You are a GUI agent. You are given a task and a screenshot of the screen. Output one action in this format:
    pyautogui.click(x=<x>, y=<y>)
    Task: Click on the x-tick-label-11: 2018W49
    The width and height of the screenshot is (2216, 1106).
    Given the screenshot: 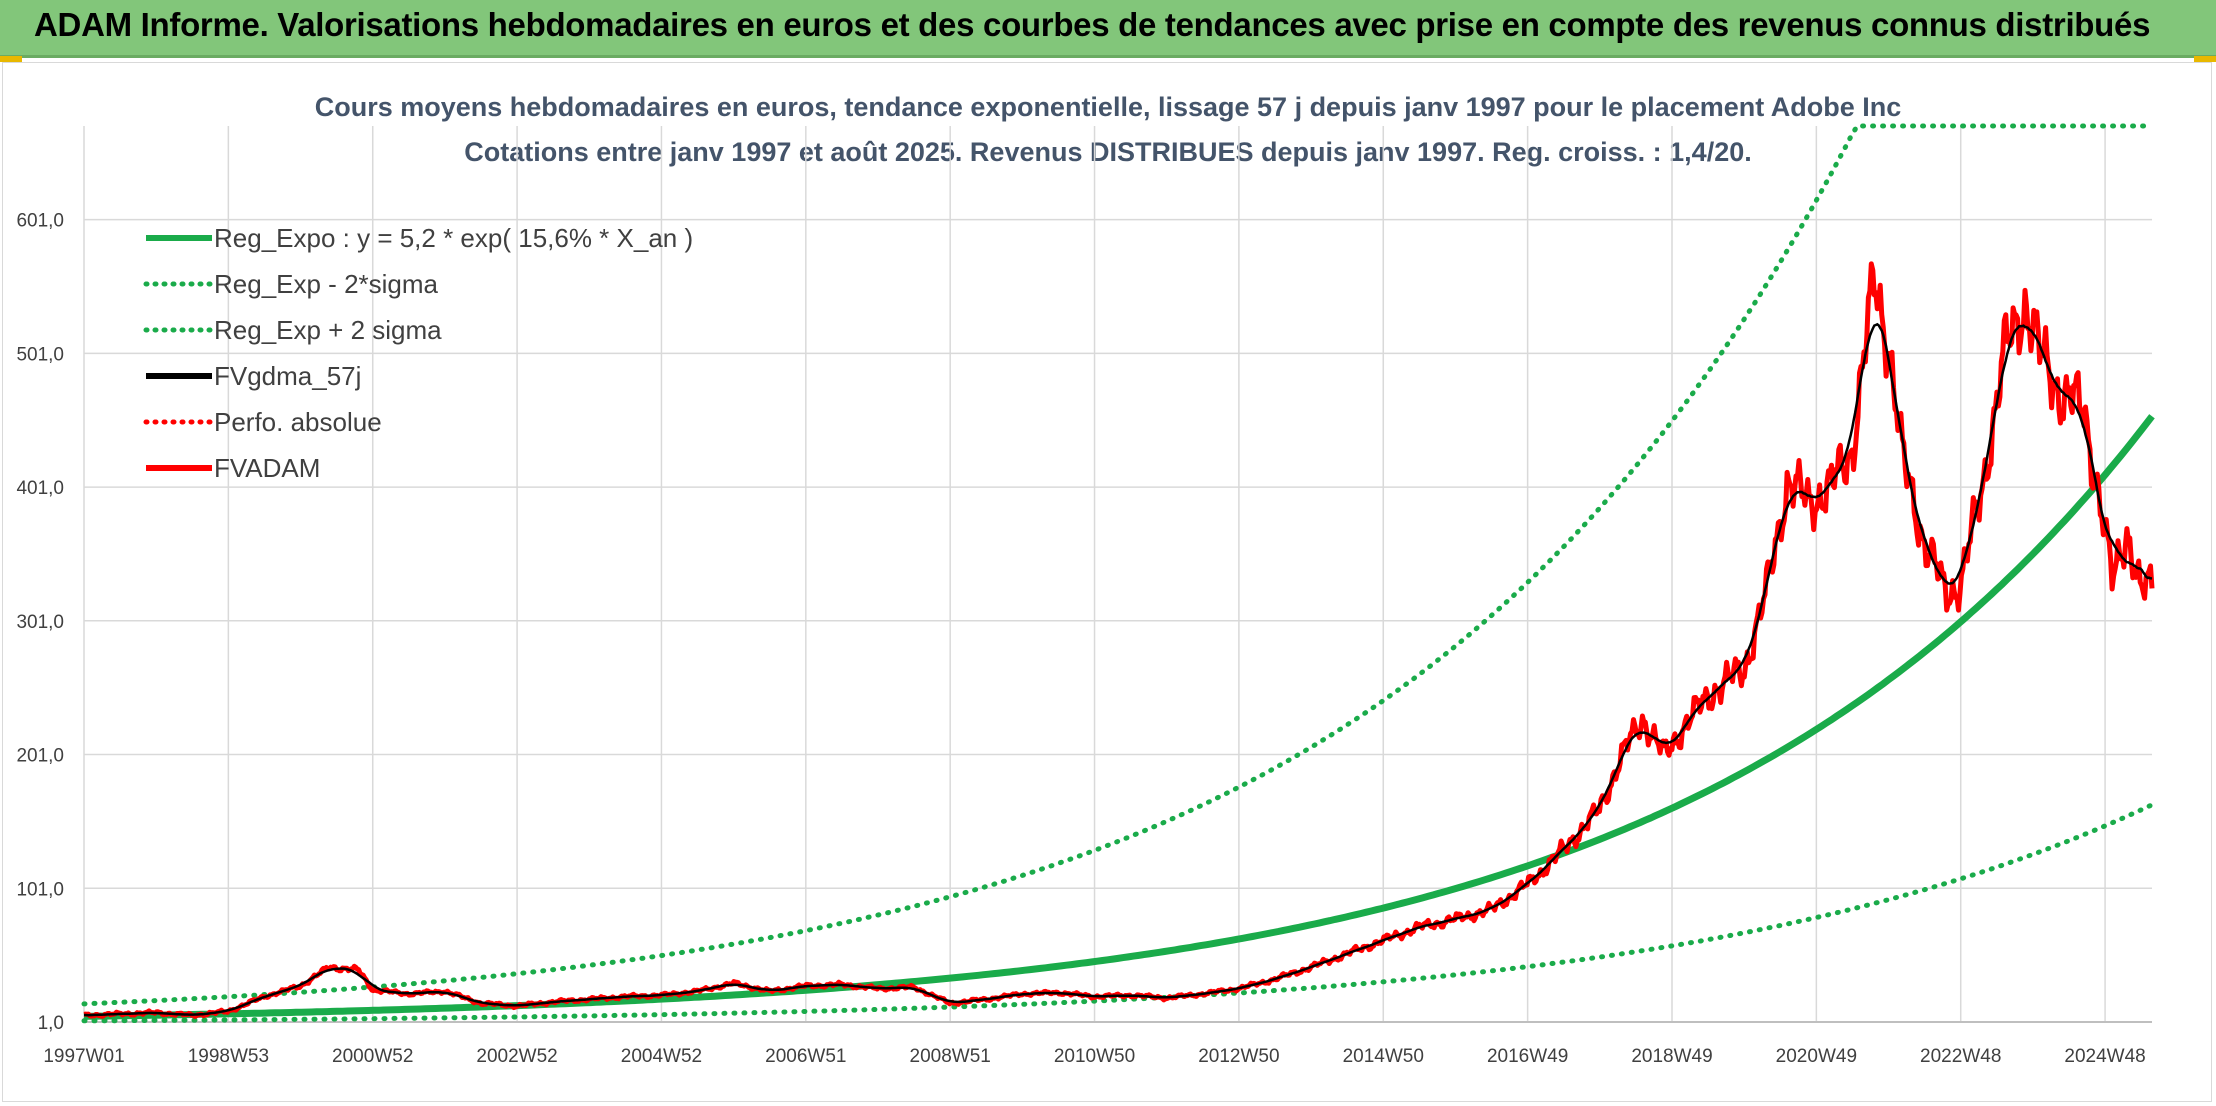 What is the action you would take?
    pyautogui.click(x=1671, y=1056)
    